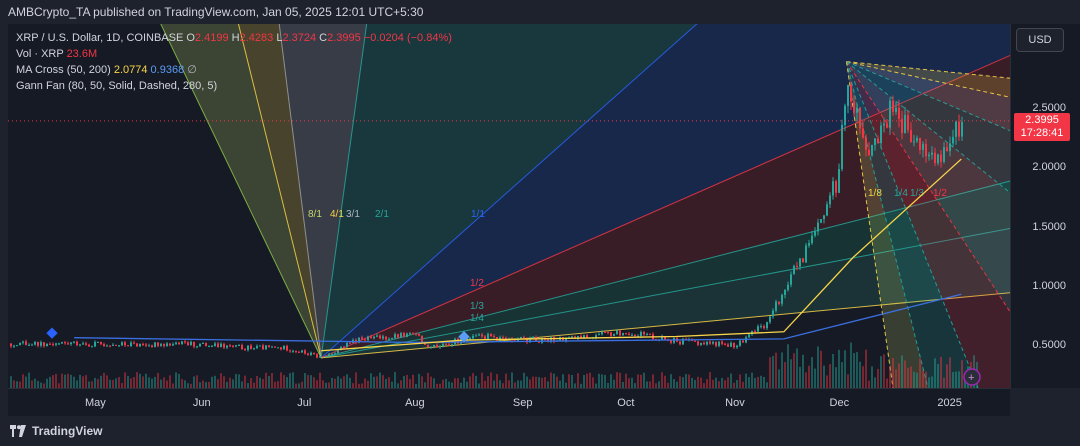 Image resolution: width=1080 pixels, height=446 pixels. What do you see at coordinates (315, 214) in the screenshot?
I see `gann-ratio-label: 8/1` at bounding box center [315, 214].